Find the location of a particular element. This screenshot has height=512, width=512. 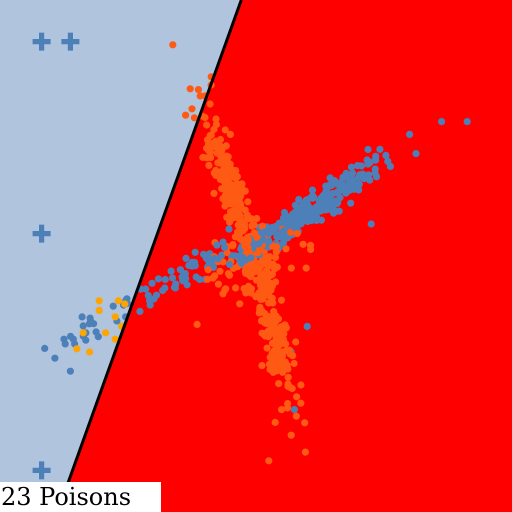

poison-count-caption: 23 Poisons is located at coordinates (80, 497).